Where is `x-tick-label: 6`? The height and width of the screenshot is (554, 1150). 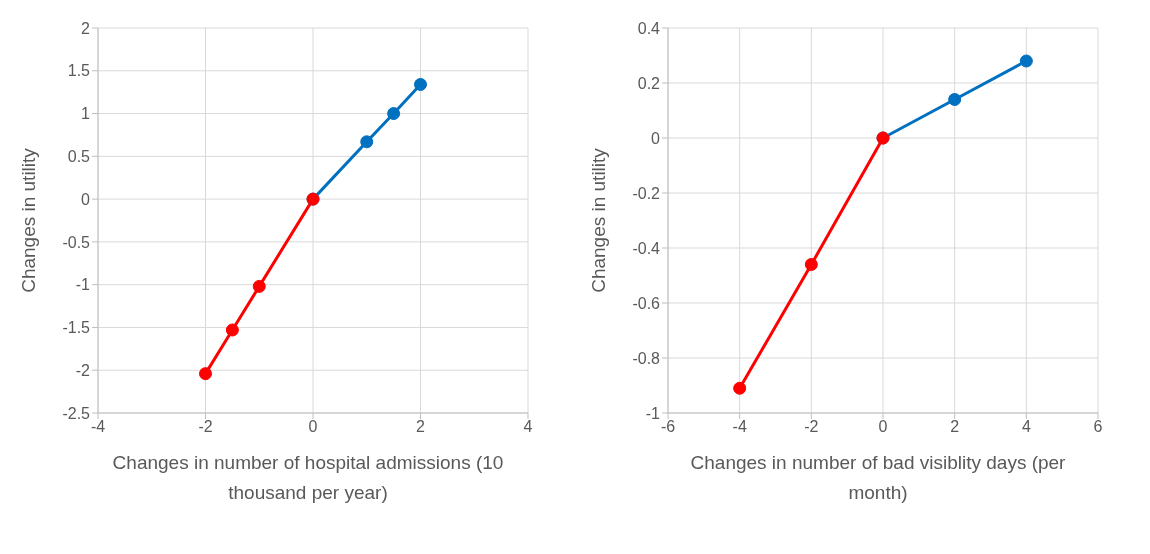 x-tick-label: 6 is located at coordinates (1098, 427).